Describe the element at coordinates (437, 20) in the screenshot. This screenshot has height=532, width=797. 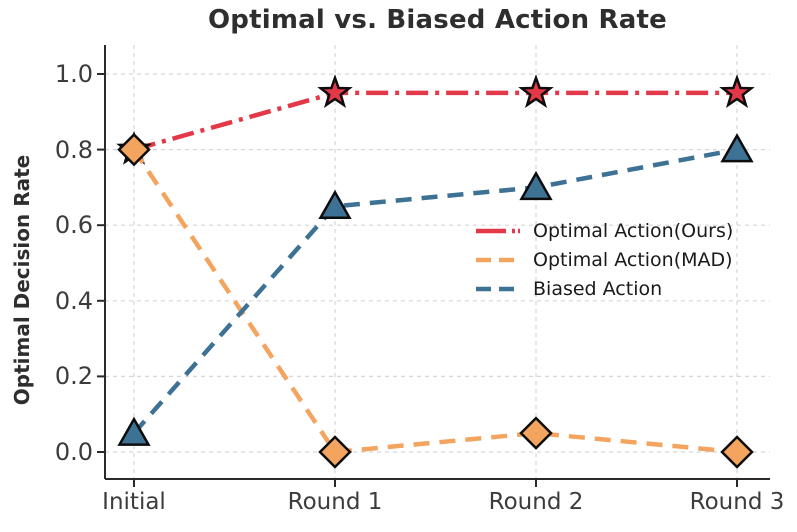
I see `chart-title: Optimal vs. Biased Action Rate` at that location.